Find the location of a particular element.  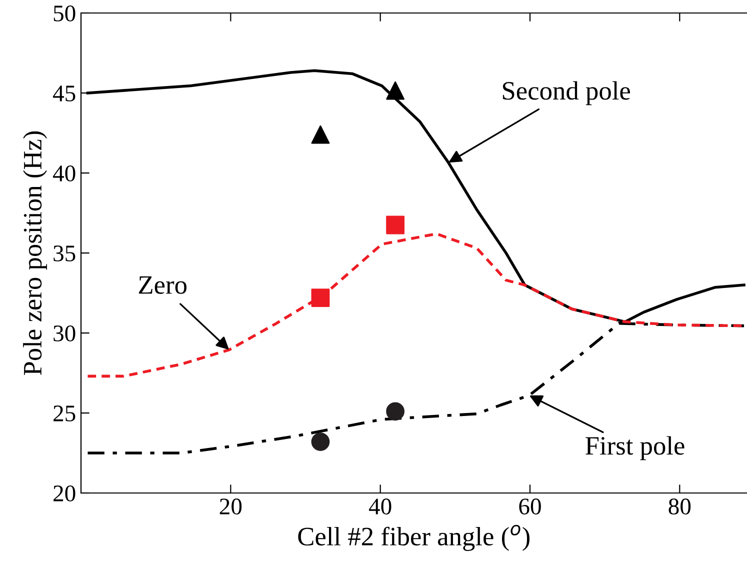

annotation: First pole is located at coordinates (635, 448).